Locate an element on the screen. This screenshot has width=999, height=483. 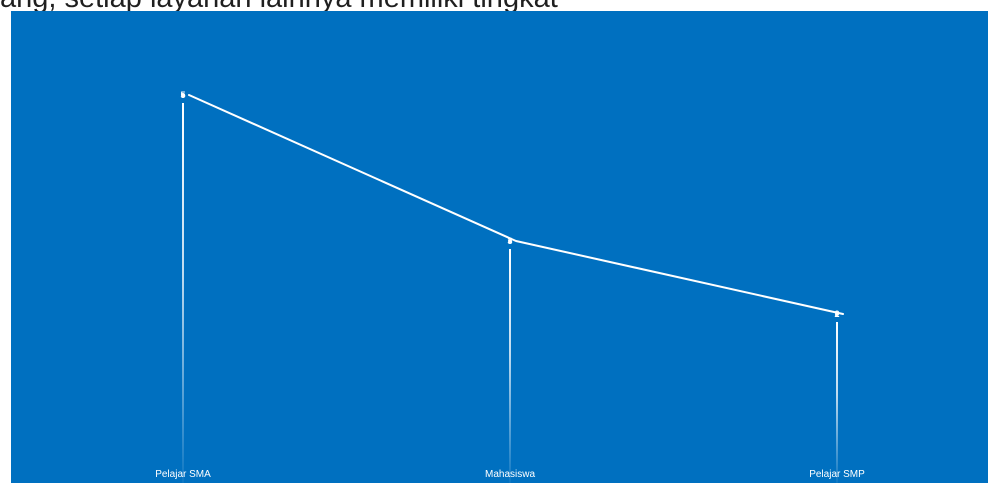
data-label-pelajar-smp: 2 is located at coordinates (836, 314).